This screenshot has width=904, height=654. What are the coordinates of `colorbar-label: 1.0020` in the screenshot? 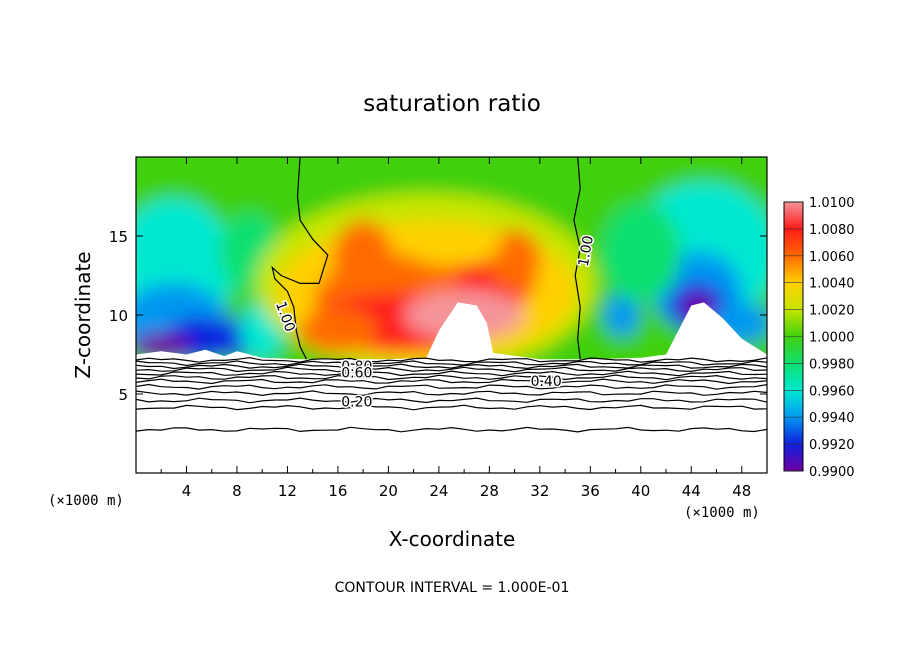 It's located at (832, 311).